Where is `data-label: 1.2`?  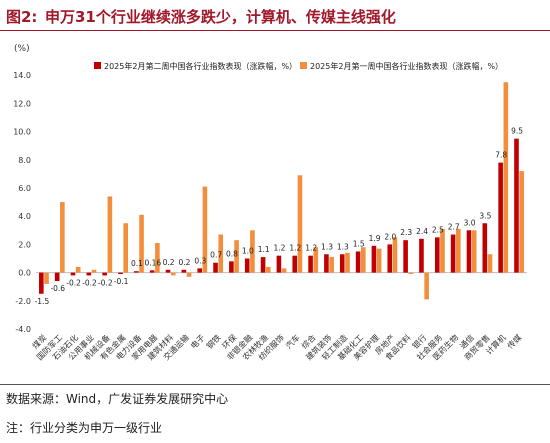
data-label: 1.2 is located at coordinates (295, 248).